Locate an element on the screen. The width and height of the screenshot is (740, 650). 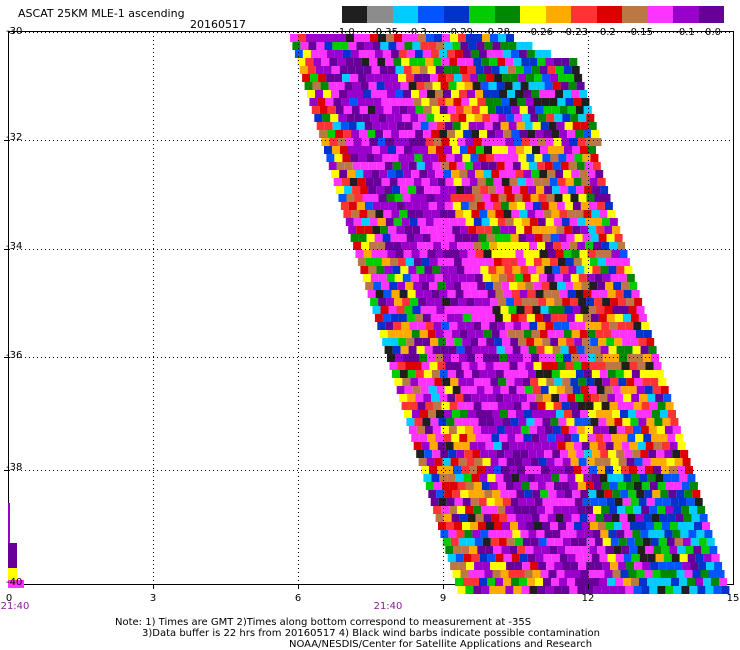
lat-tick-40: -40 is located at coordinates (14, 582).